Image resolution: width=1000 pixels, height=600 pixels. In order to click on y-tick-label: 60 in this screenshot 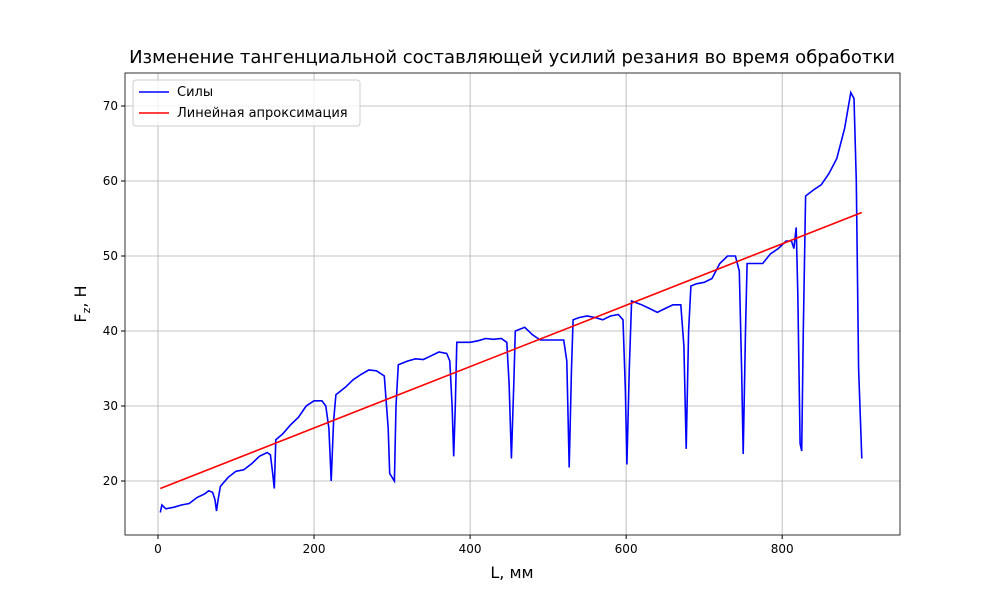, I will do `click(110, 181)`.